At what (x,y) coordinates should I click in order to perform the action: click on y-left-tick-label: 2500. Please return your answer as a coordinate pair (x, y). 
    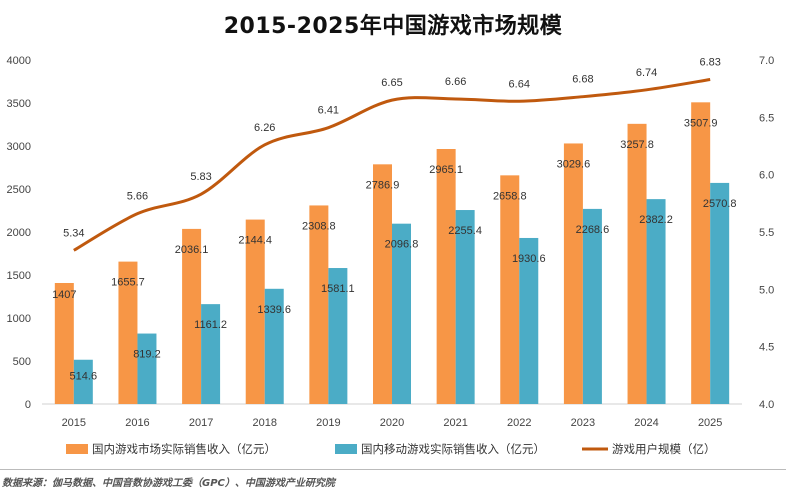
    Looking at the image, I should click on (19, 190).